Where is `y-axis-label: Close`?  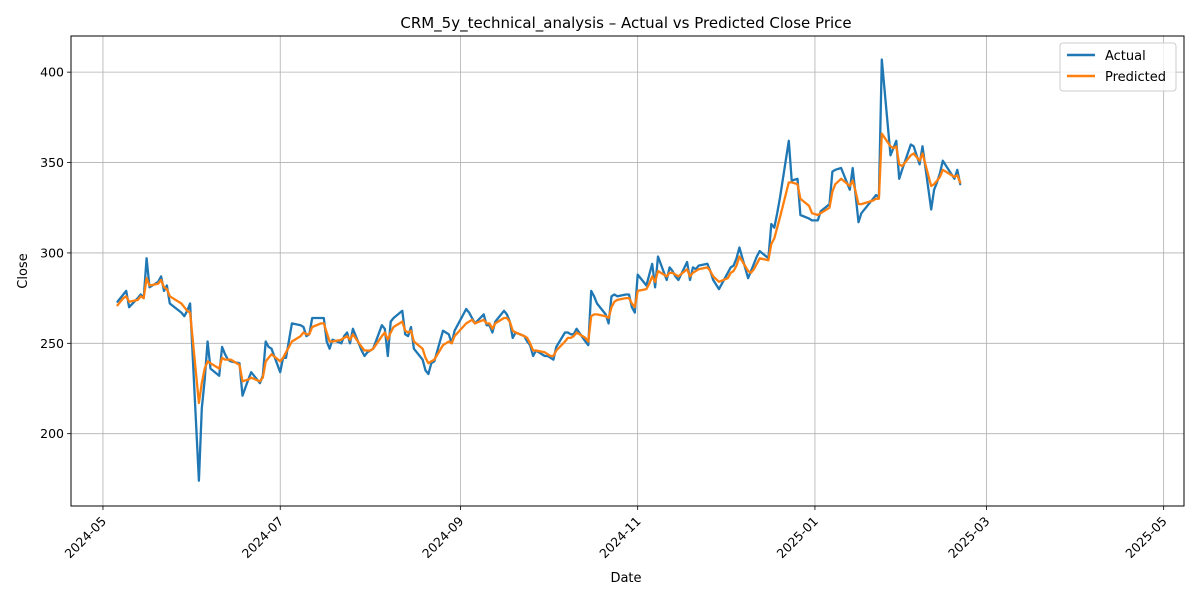 y-axis-label: Close is located at coordinates (23, 270).